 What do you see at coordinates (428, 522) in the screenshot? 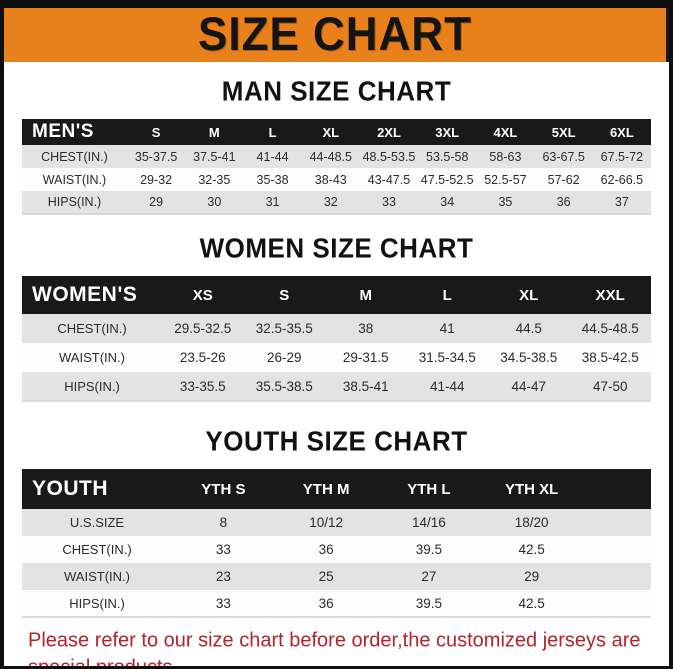
I see `size-value-cell: 14/16` at bounding box center [428, 522].